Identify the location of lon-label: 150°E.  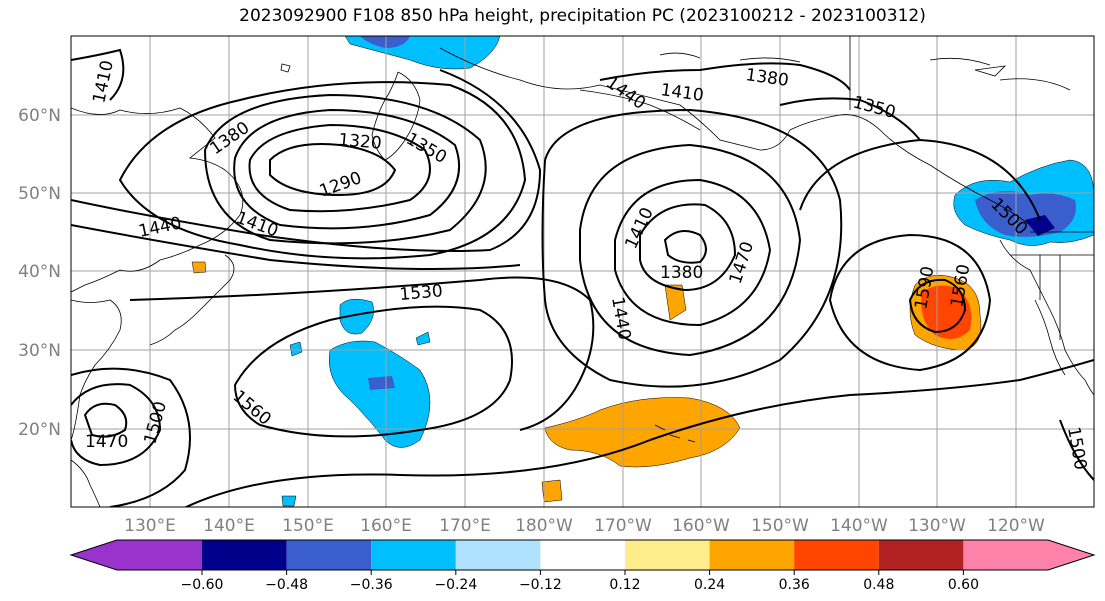
(308, 526).